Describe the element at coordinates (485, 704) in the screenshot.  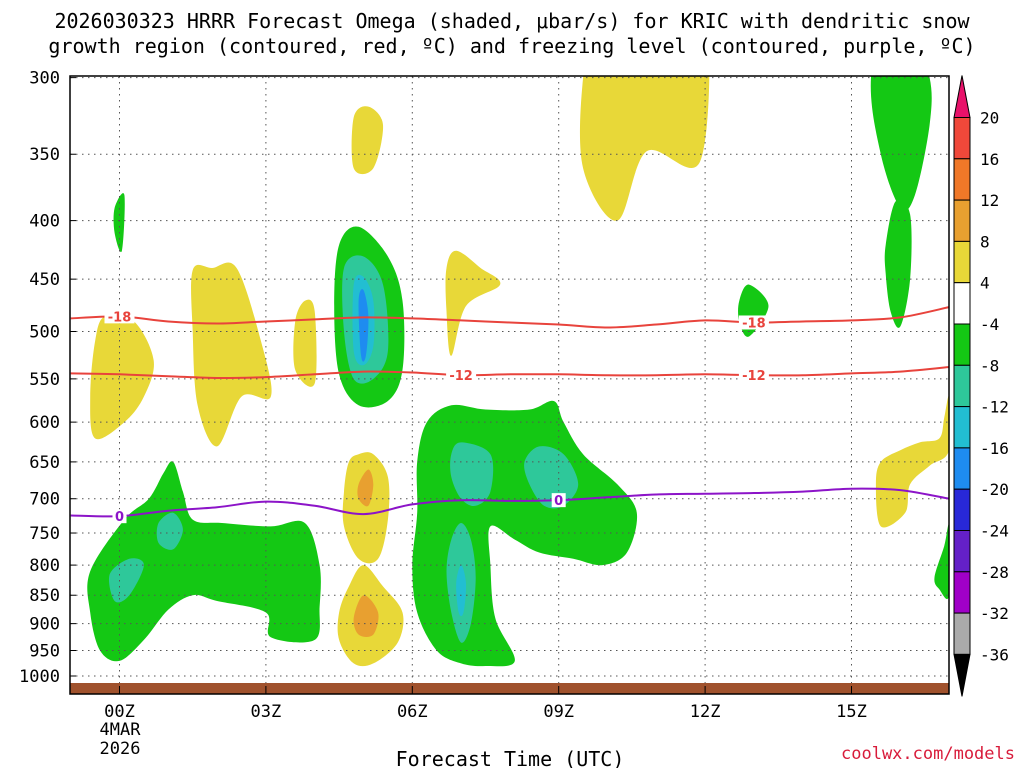
I see `x-axis: 00Z 03Z 06Z 09Z 12Z 15Z` at that location.